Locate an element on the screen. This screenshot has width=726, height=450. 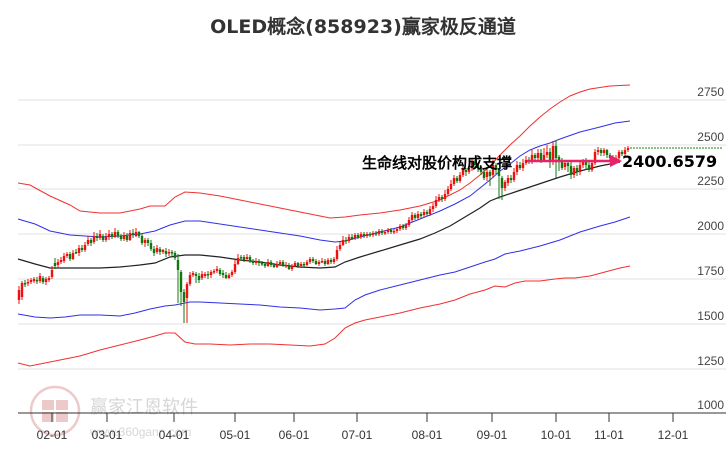
x-tick-label: 05-01 is located at coordinates (235, 435).